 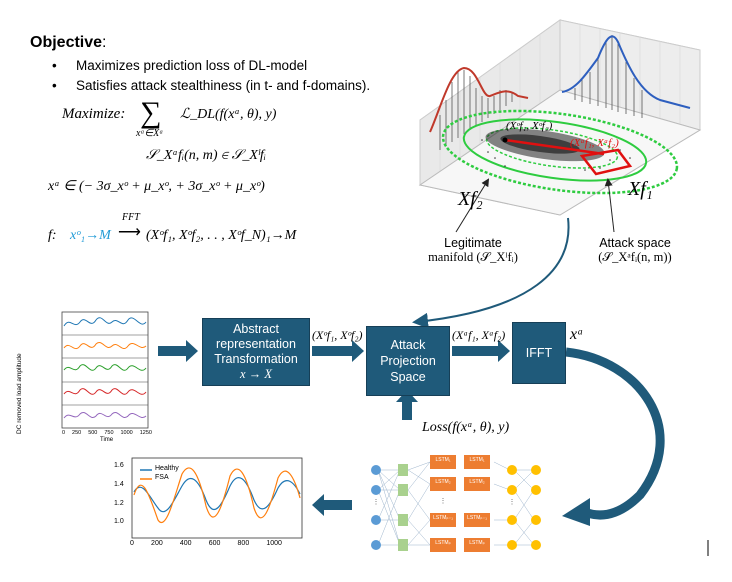 What do you see at coordinates (119, 503) in the screenshot?
I see `result-ytick: 1.2` at bounding box center [119, 503].